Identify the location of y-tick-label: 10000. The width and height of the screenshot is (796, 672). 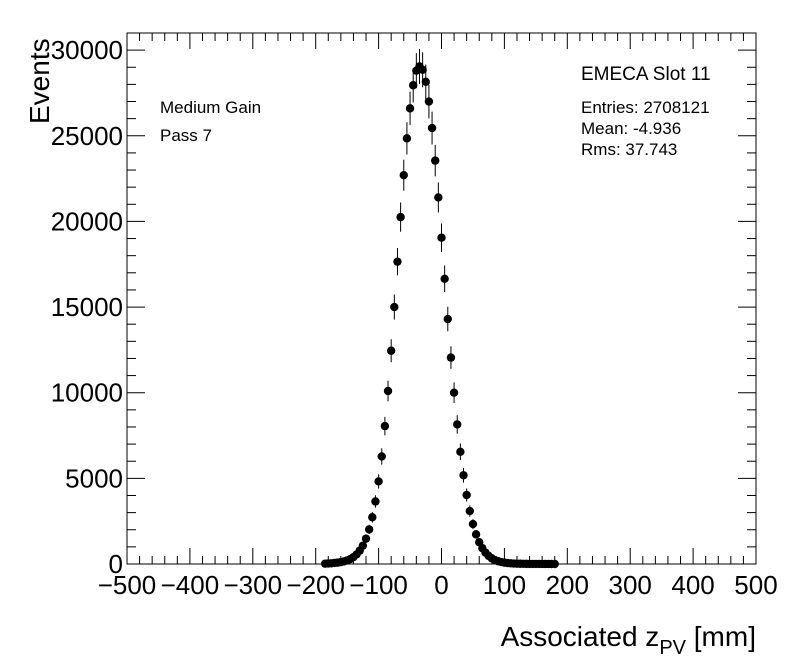
(87, 393).